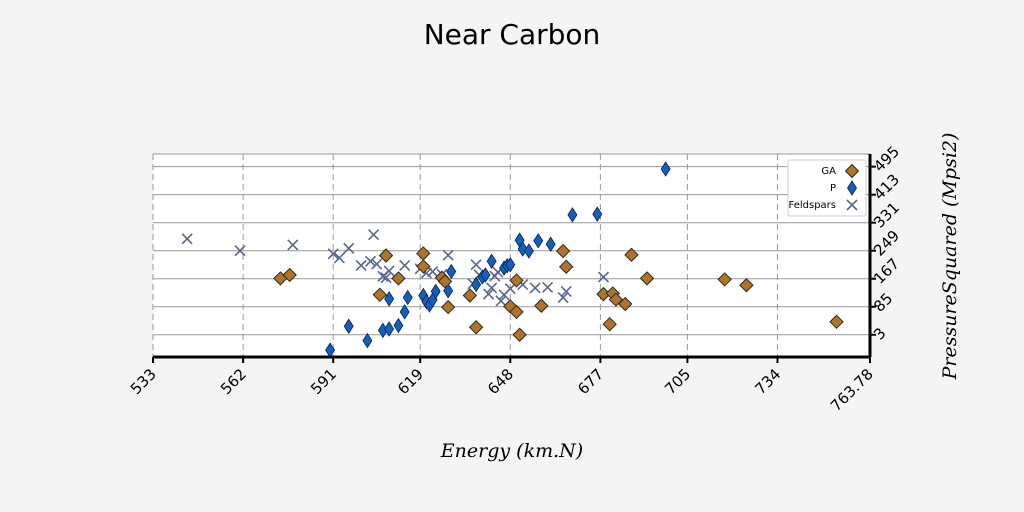  What do you see at coordinates (886, 271) in the screenshot?
I see `y-tick-label: 167` at bounding box center [886, 271].